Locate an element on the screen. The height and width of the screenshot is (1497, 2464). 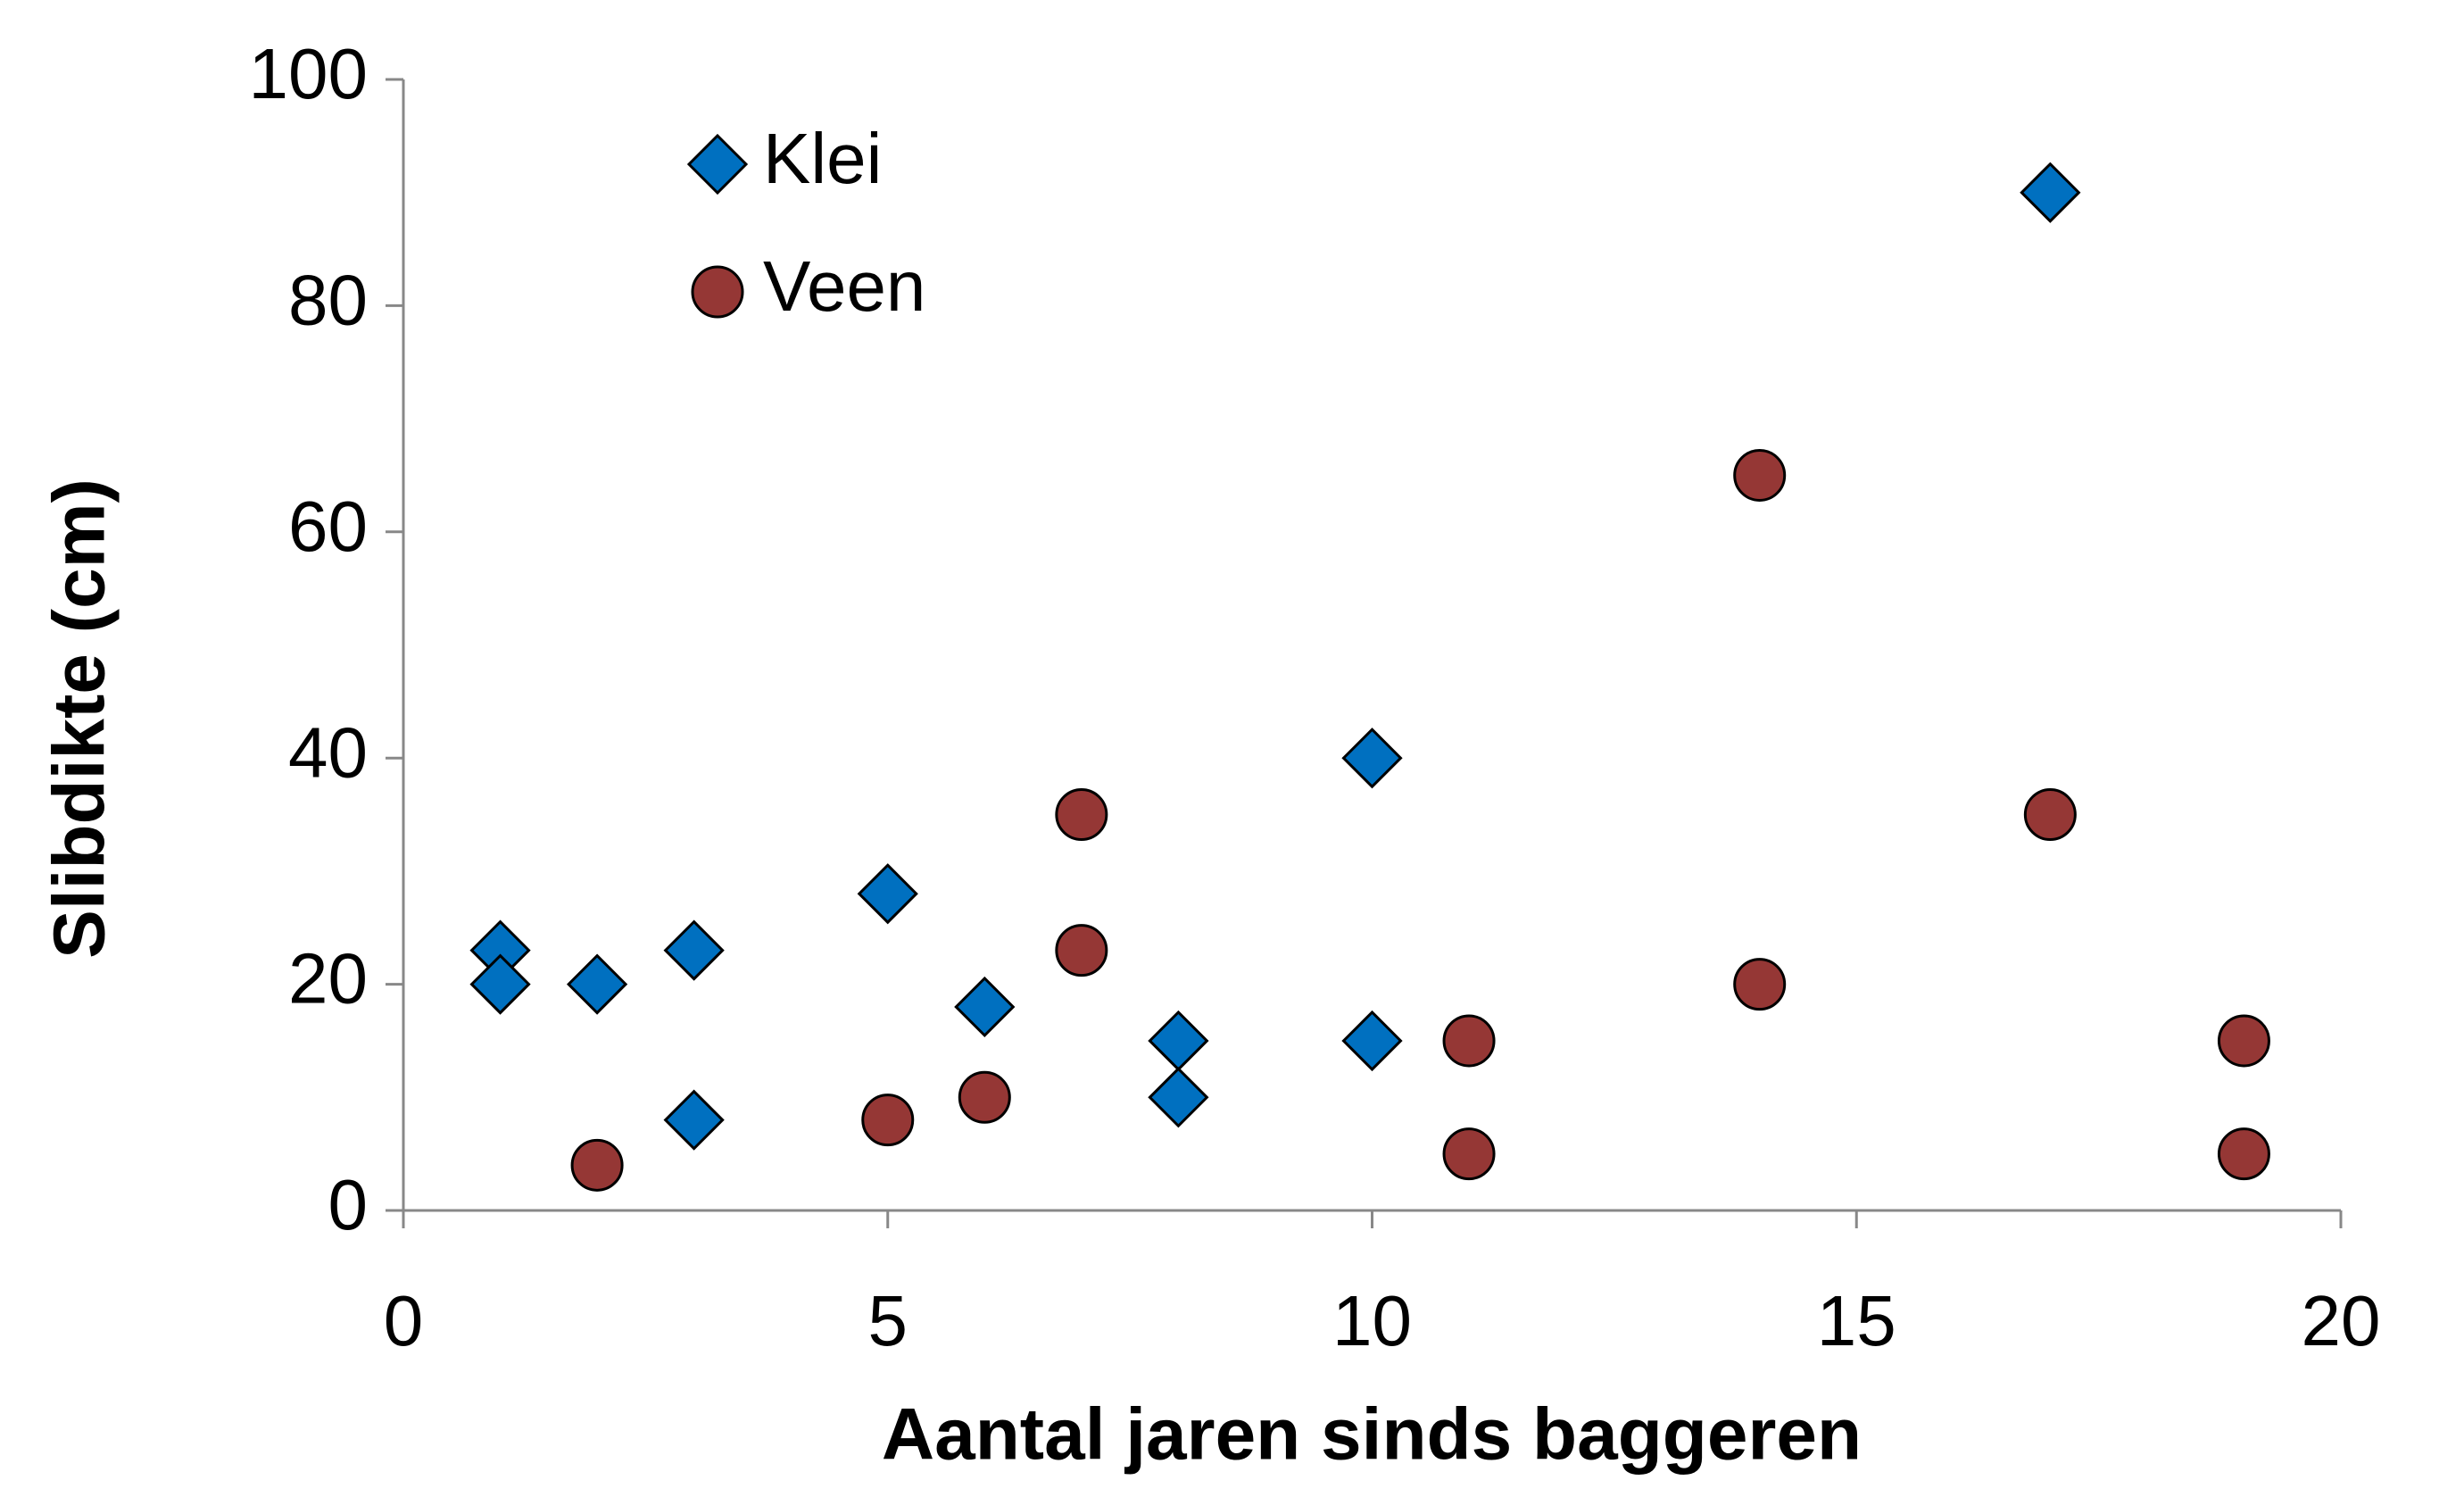
y-tick-label: 100 is located at coordinates (308, 73).